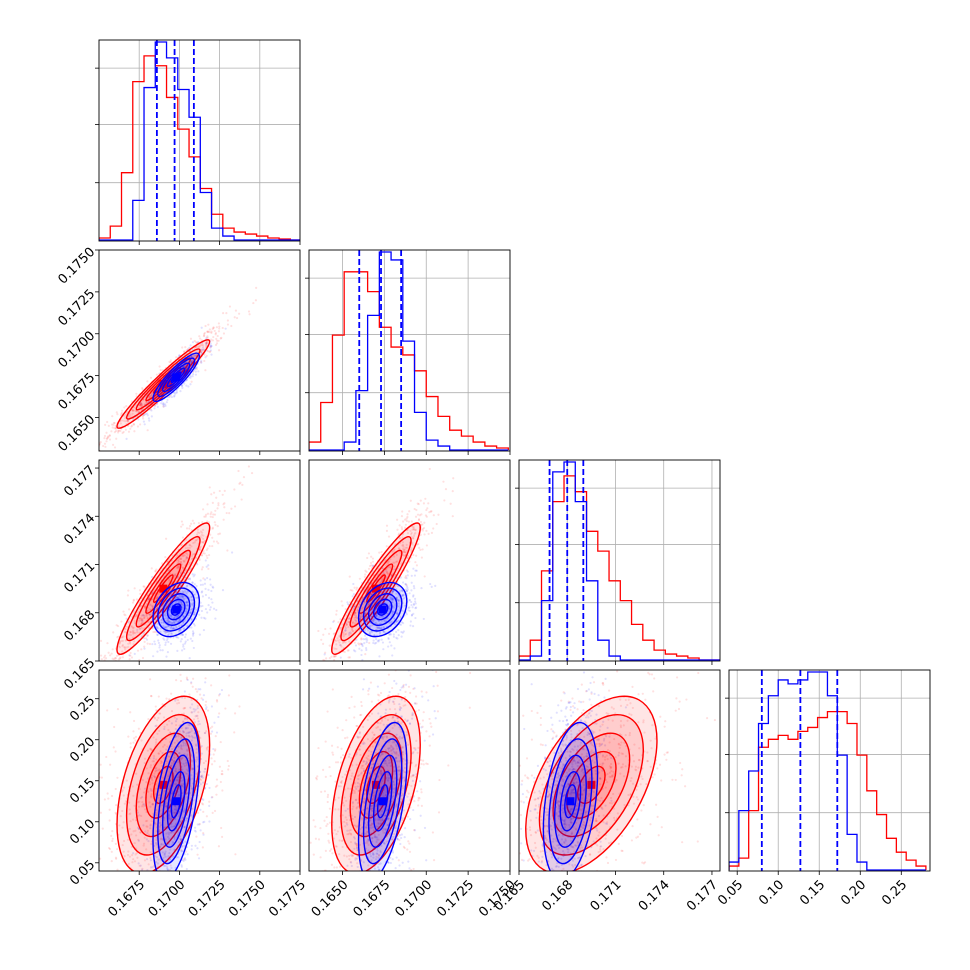 The image size is (970, 970). Describe the element at coordinates (77, 391) in the screenshot. I see `y-tick-label: 0.1675` at that location.